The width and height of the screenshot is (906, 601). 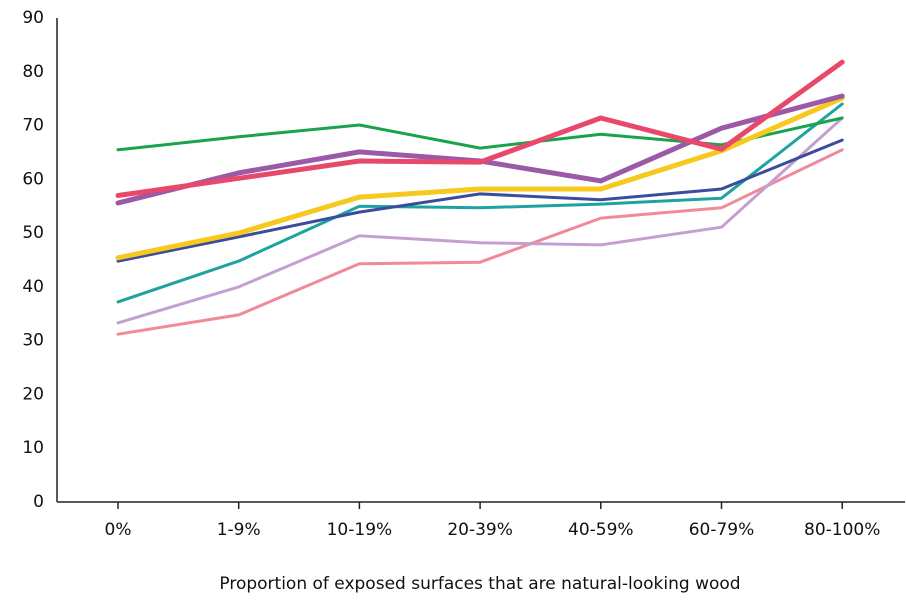 What do you see at coordinates (33, 287) in the screenshot?
I see `y-tick-label: 40` at bounding box center [33, 287].